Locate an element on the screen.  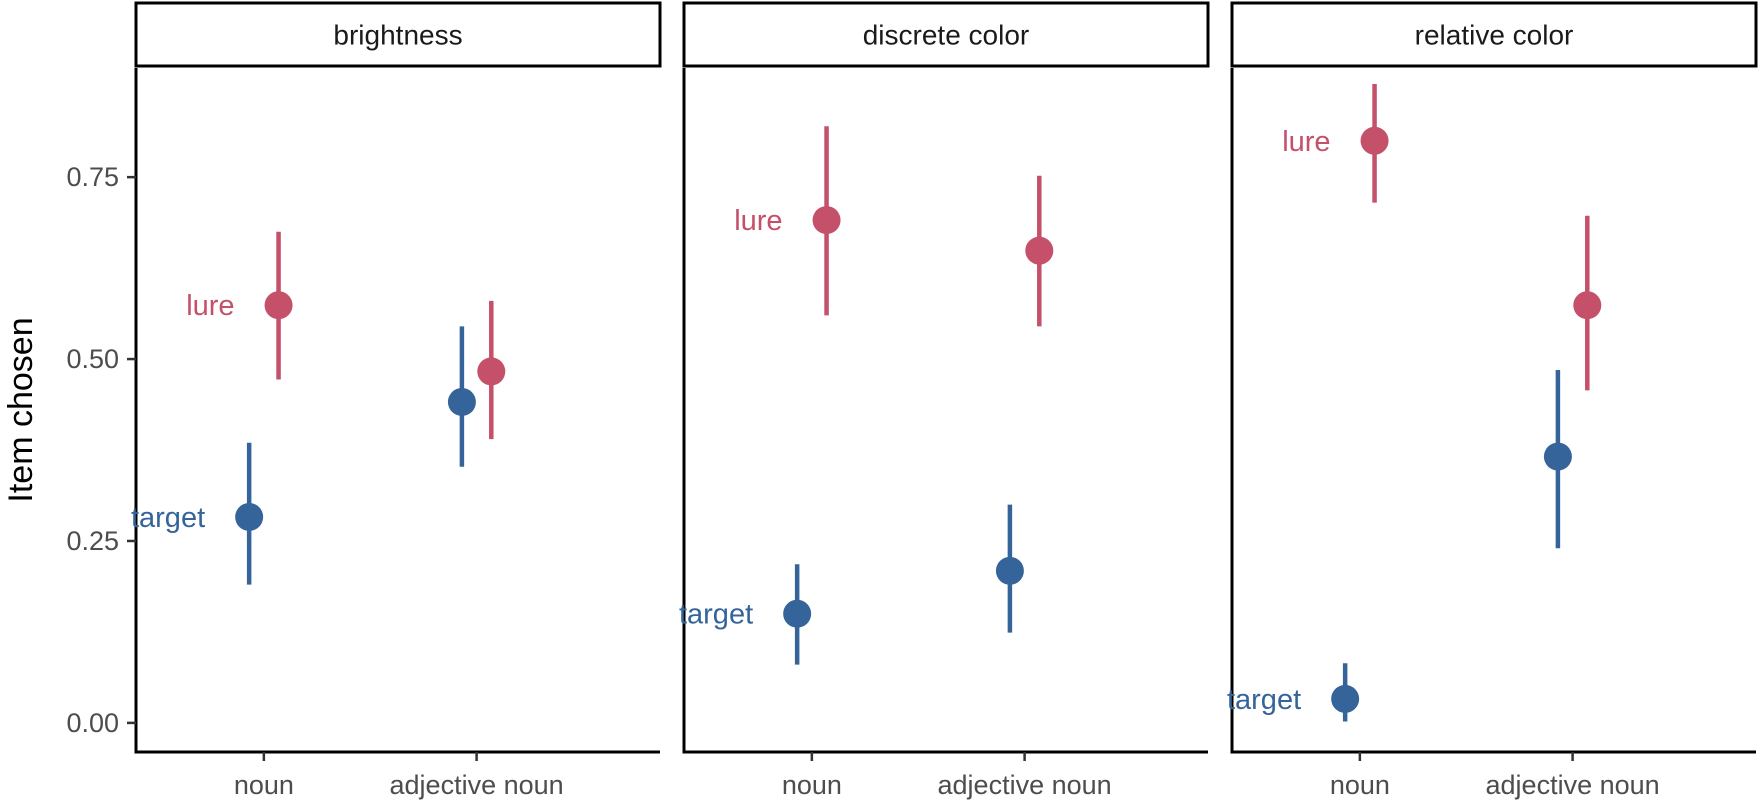
y-tick-label: 0.75 is located at coordinates (92, 177).